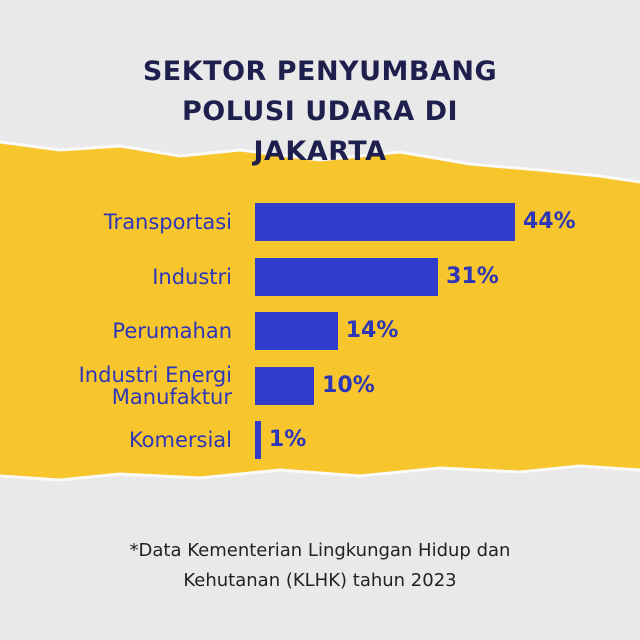 The image size is (640, 640). Describe the element at coordinates (287, 439) in the screenshot. I see `value-label: 1%` at that location.